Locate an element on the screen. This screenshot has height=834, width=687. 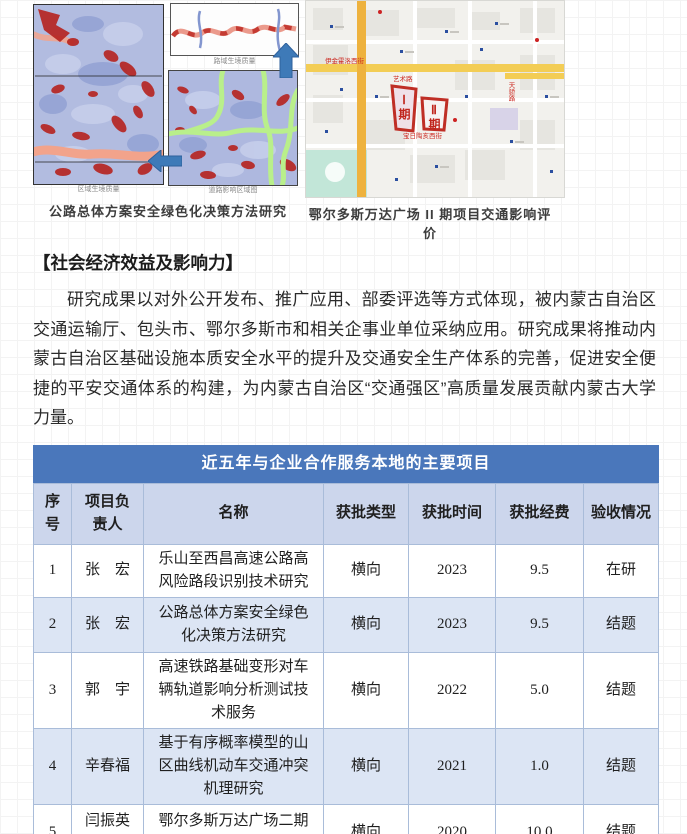
cell-name: 基于有序概率模型的山 区曲线机动车交通冲突 机理研究 is located at coordinates (233, 766).